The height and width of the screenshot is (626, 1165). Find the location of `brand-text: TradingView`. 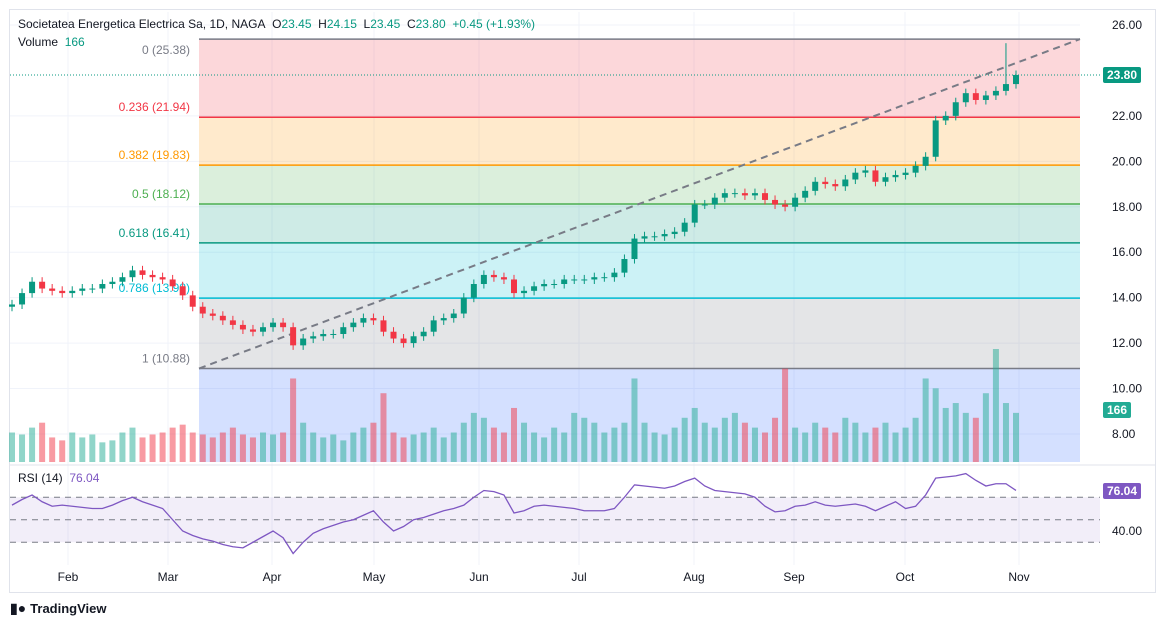

brand-text: TradingView is located at coordinates (68, 608).